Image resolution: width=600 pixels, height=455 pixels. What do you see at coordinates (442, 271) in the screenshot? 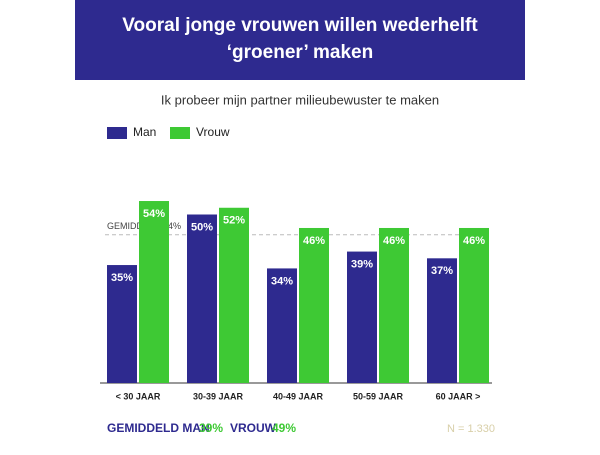
I see `value-label: 37%` at bounding box center [442, 271].